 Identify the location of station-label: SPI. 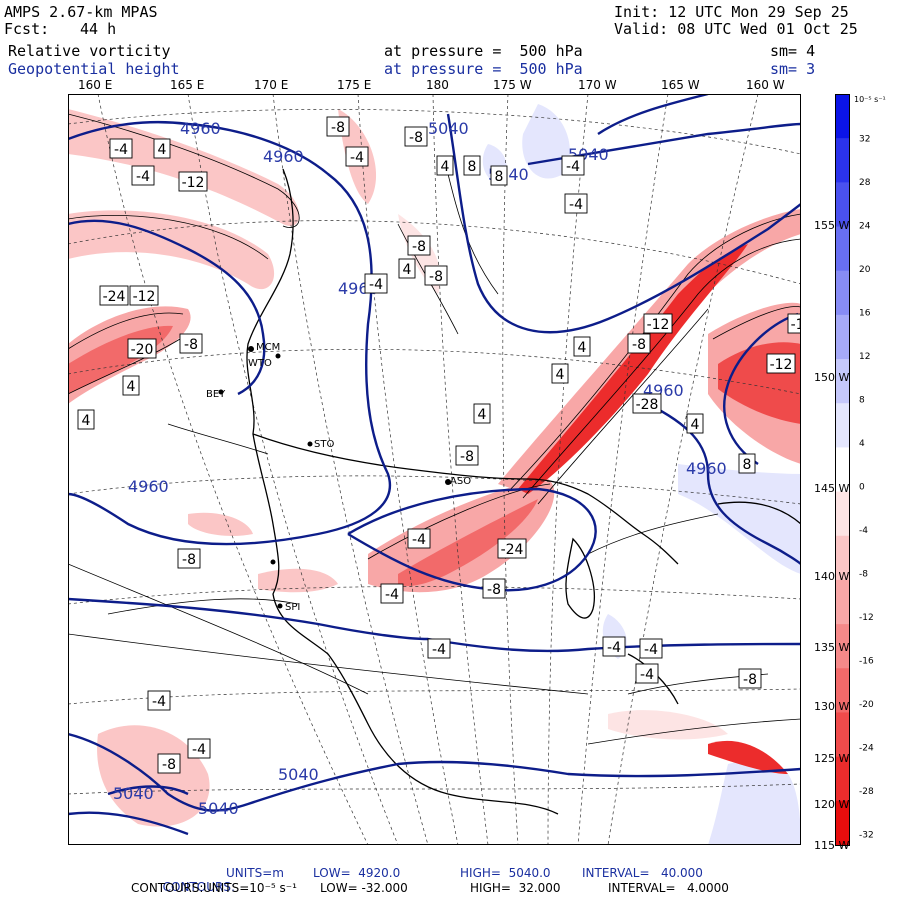
(292, 607).